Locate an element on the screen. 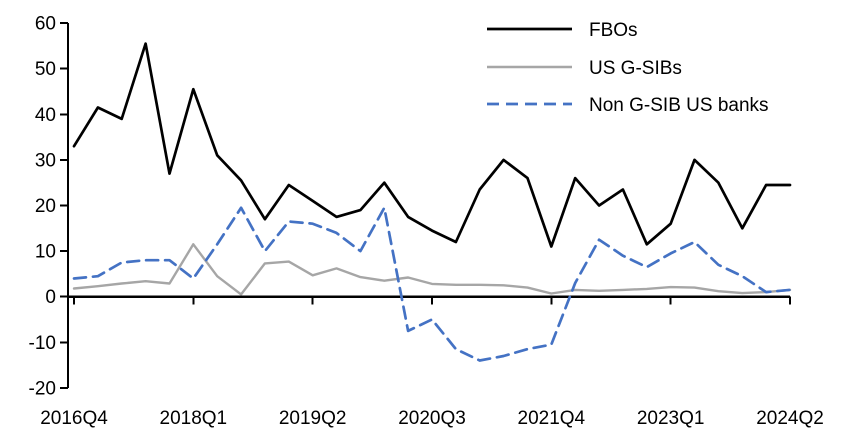 This screenshot has width=852, height=442. legend-label-fbos: FBOs is located at coordinates (613, 30).